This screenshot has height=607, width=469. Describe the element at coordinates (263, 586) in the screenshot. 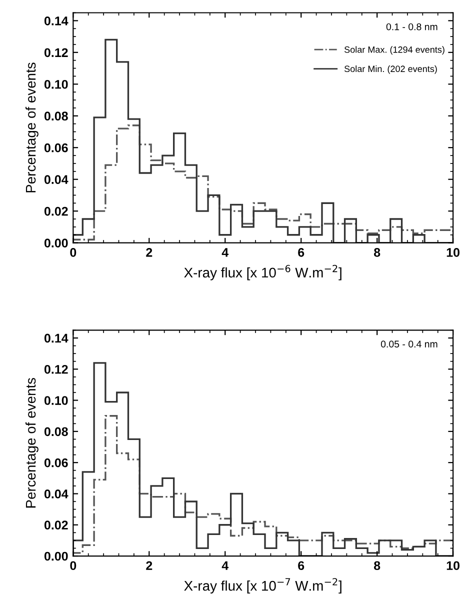

I see `x-axis-title: X-ray flux [x 10$^{−7}$ W.m$^{−2}$]` at that location.